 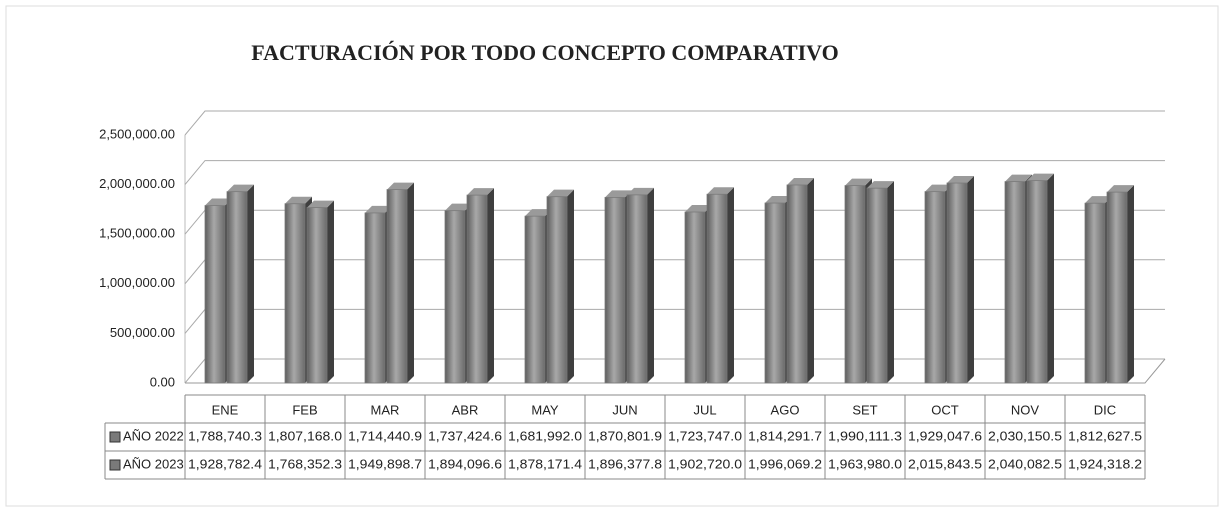 What do you see at coordinates (137, 233) in the screenshot?
I see `y-tick-label: 1,500,000.00` at bounding box center [137, 233].